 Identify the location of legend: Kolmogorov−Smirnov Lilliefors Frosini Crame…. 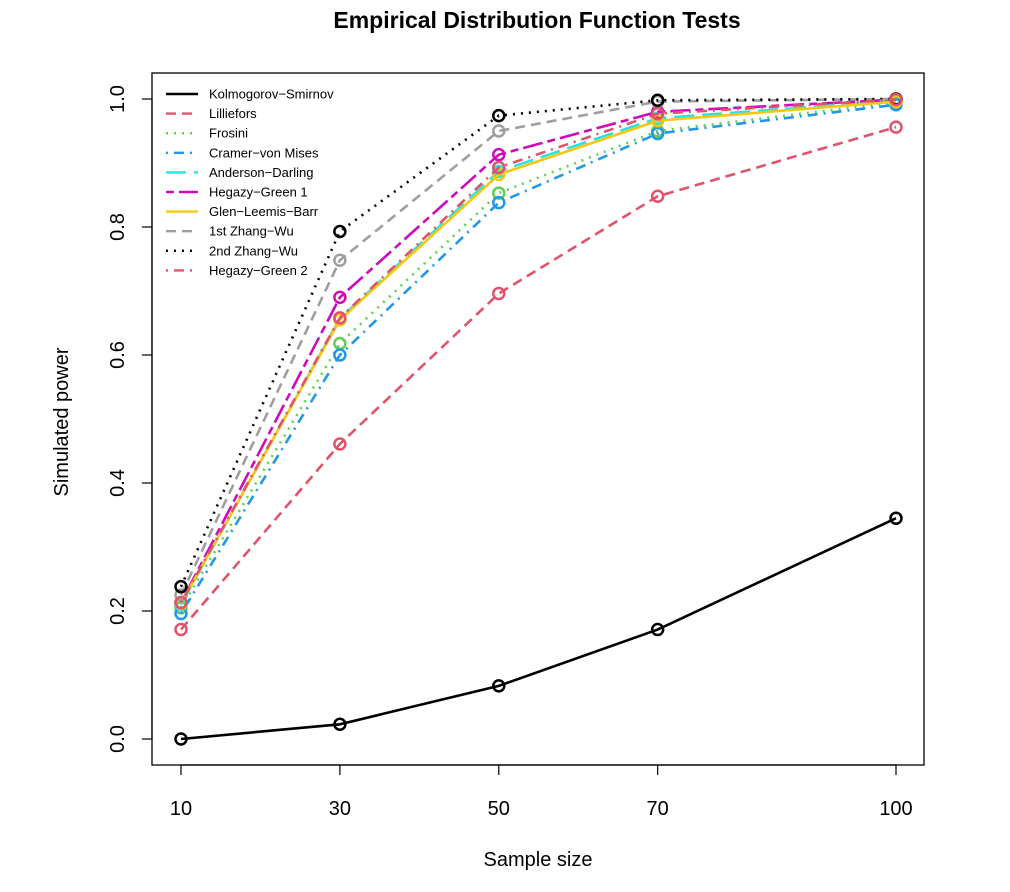
(250, 182).